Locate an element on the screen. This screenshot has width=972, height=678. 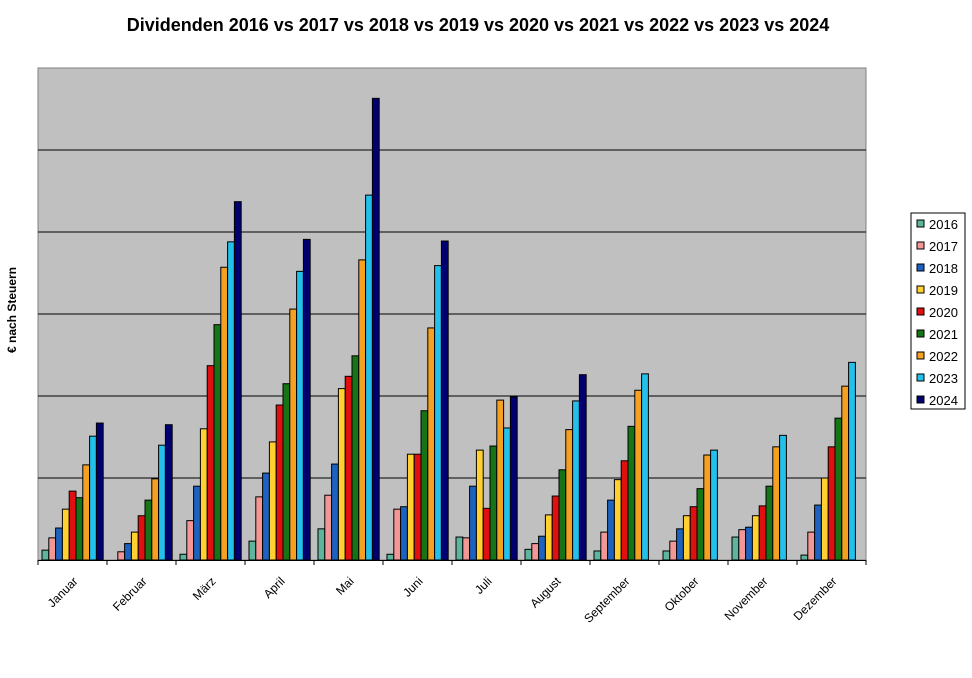
bar-2018-November is located at coordinates (749, 543).